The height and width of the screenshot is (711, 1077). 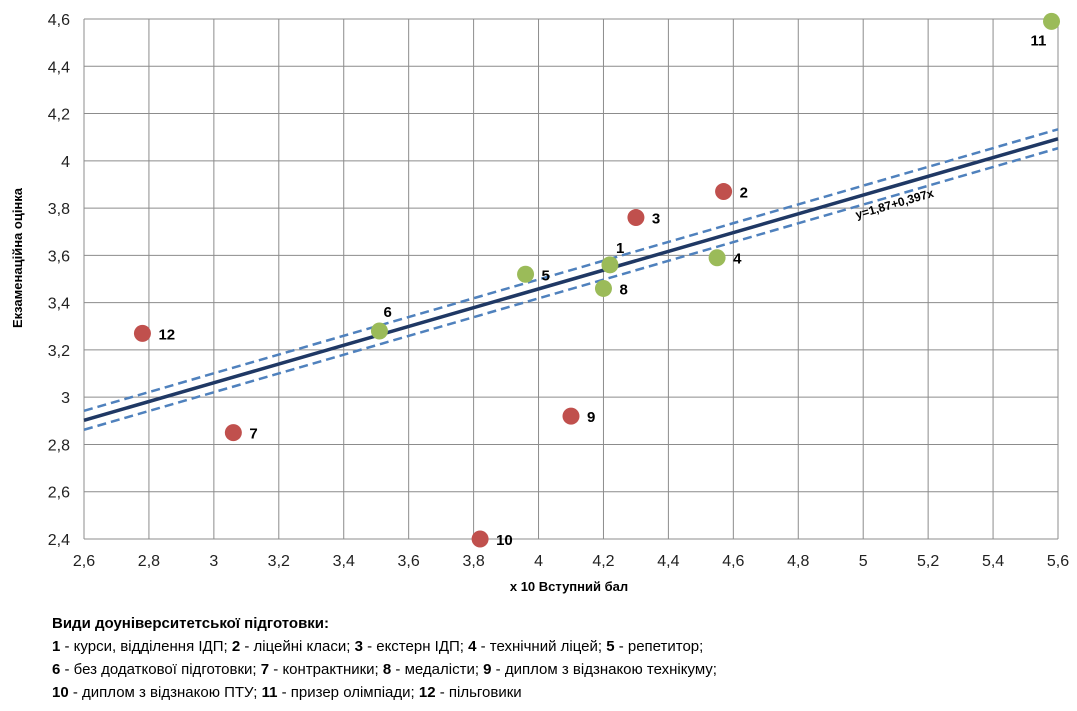 What do you see at coordinates (59, 351) in the screenshot?
I see `y-tick-label: 3,2` at bounding box center [59, 351].